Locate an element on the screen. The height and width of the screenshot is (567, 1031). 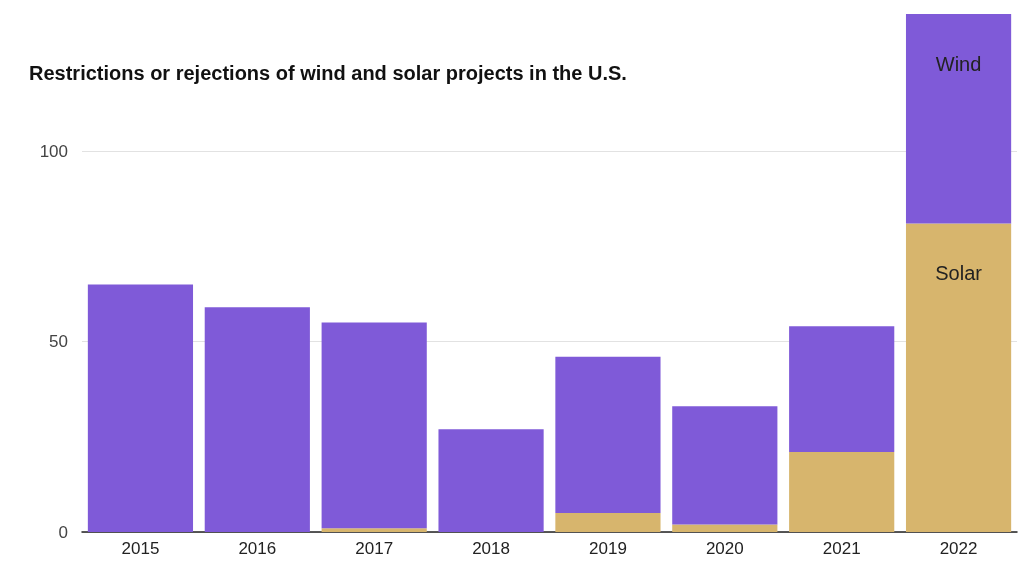
y-tick-label: 50 is located at coordinates (58, 342).